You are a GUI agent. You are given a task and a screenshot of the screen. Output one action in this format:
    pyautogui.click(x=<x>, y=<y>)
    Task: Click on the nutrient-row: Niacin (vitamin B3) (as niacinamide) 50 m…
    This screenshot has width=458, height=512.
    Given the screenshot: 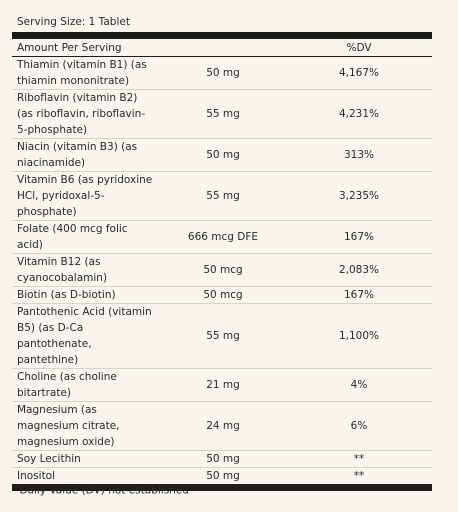 What is the action you would take?
    pyautogui.click(x=222, y=155)
    